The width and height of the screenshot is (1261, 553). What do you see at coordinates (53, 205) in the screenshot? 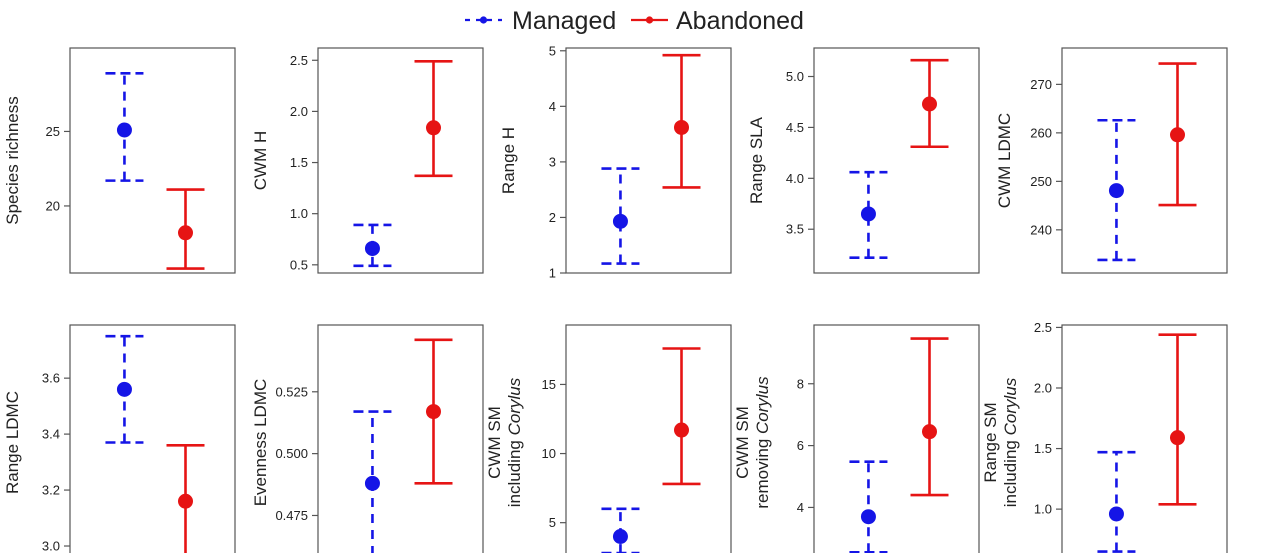
I see `y-tick-label: 20` at bounding box center [53, 205].